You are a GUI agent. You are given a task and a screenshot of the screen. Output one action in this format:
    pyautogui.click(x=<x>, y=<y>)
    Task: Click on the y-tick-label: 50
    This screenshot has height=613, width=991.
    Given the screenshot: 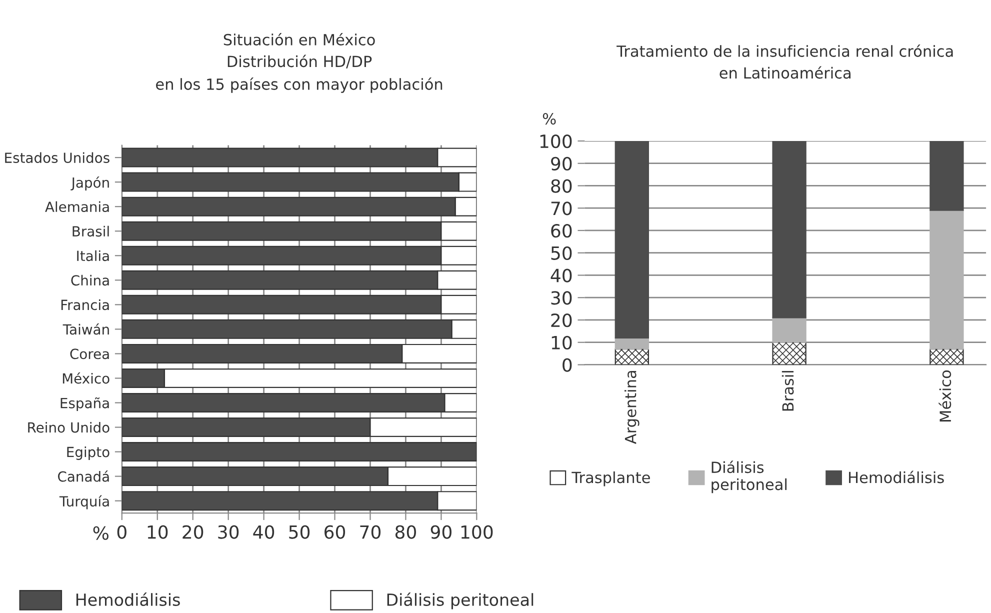 What is the action you would take?
    pyautogui.click(x=561, y=253)
    